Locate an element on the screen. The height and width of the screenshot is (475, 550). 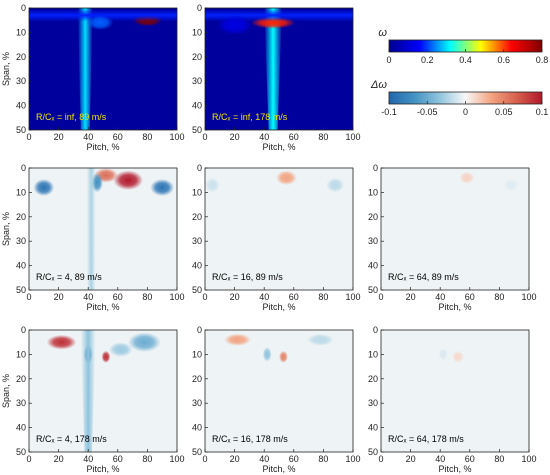
panel-label: R/Cₓ = 16, 178 m/s is located at coordinates (250, 439).